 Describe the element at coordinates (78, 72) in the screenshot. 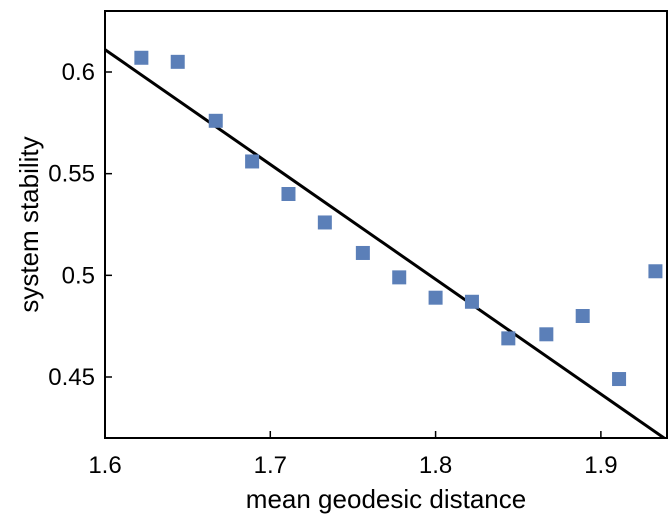

I see `y-tick-label: 0.6` at that location.